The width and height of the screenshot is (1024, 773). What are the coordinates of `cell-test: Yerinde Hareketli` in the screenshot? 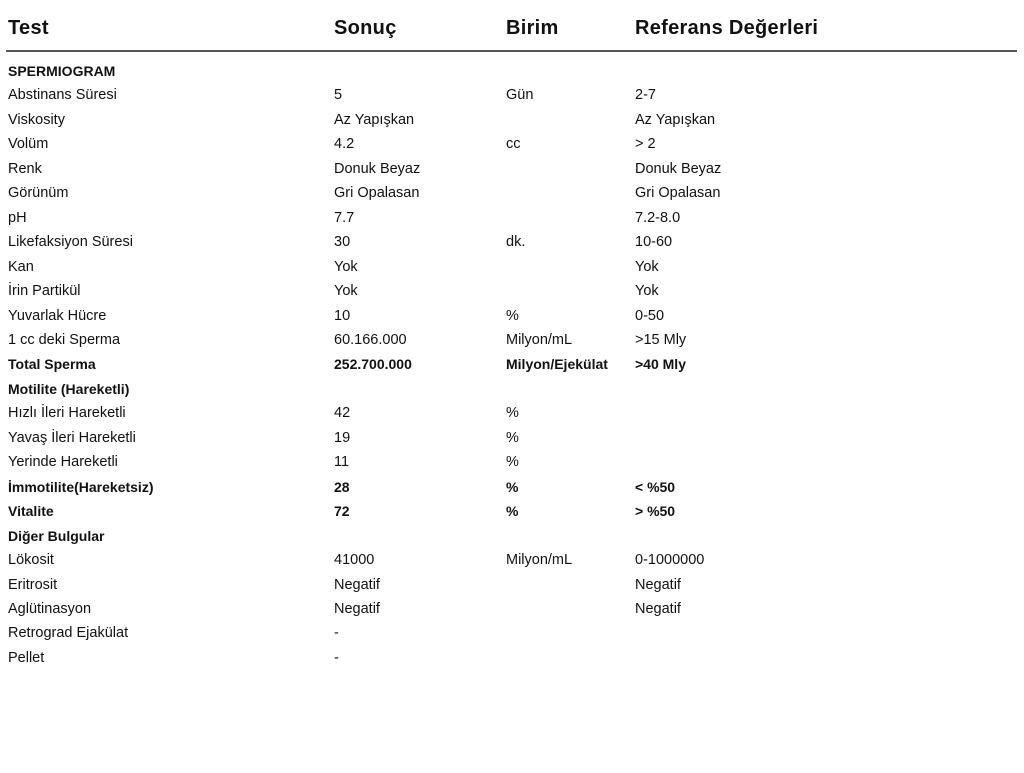 It's located at (63, 462).